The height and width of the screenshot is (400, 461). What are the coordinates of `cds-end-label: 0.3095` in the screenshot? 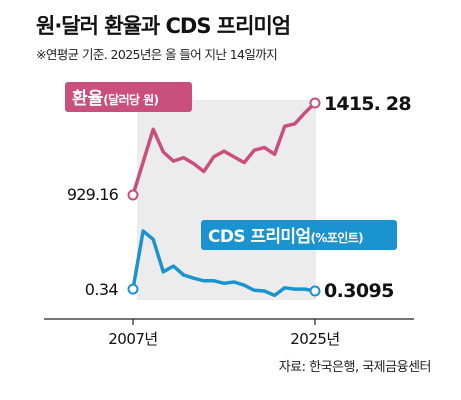 It's located at (359, 291).